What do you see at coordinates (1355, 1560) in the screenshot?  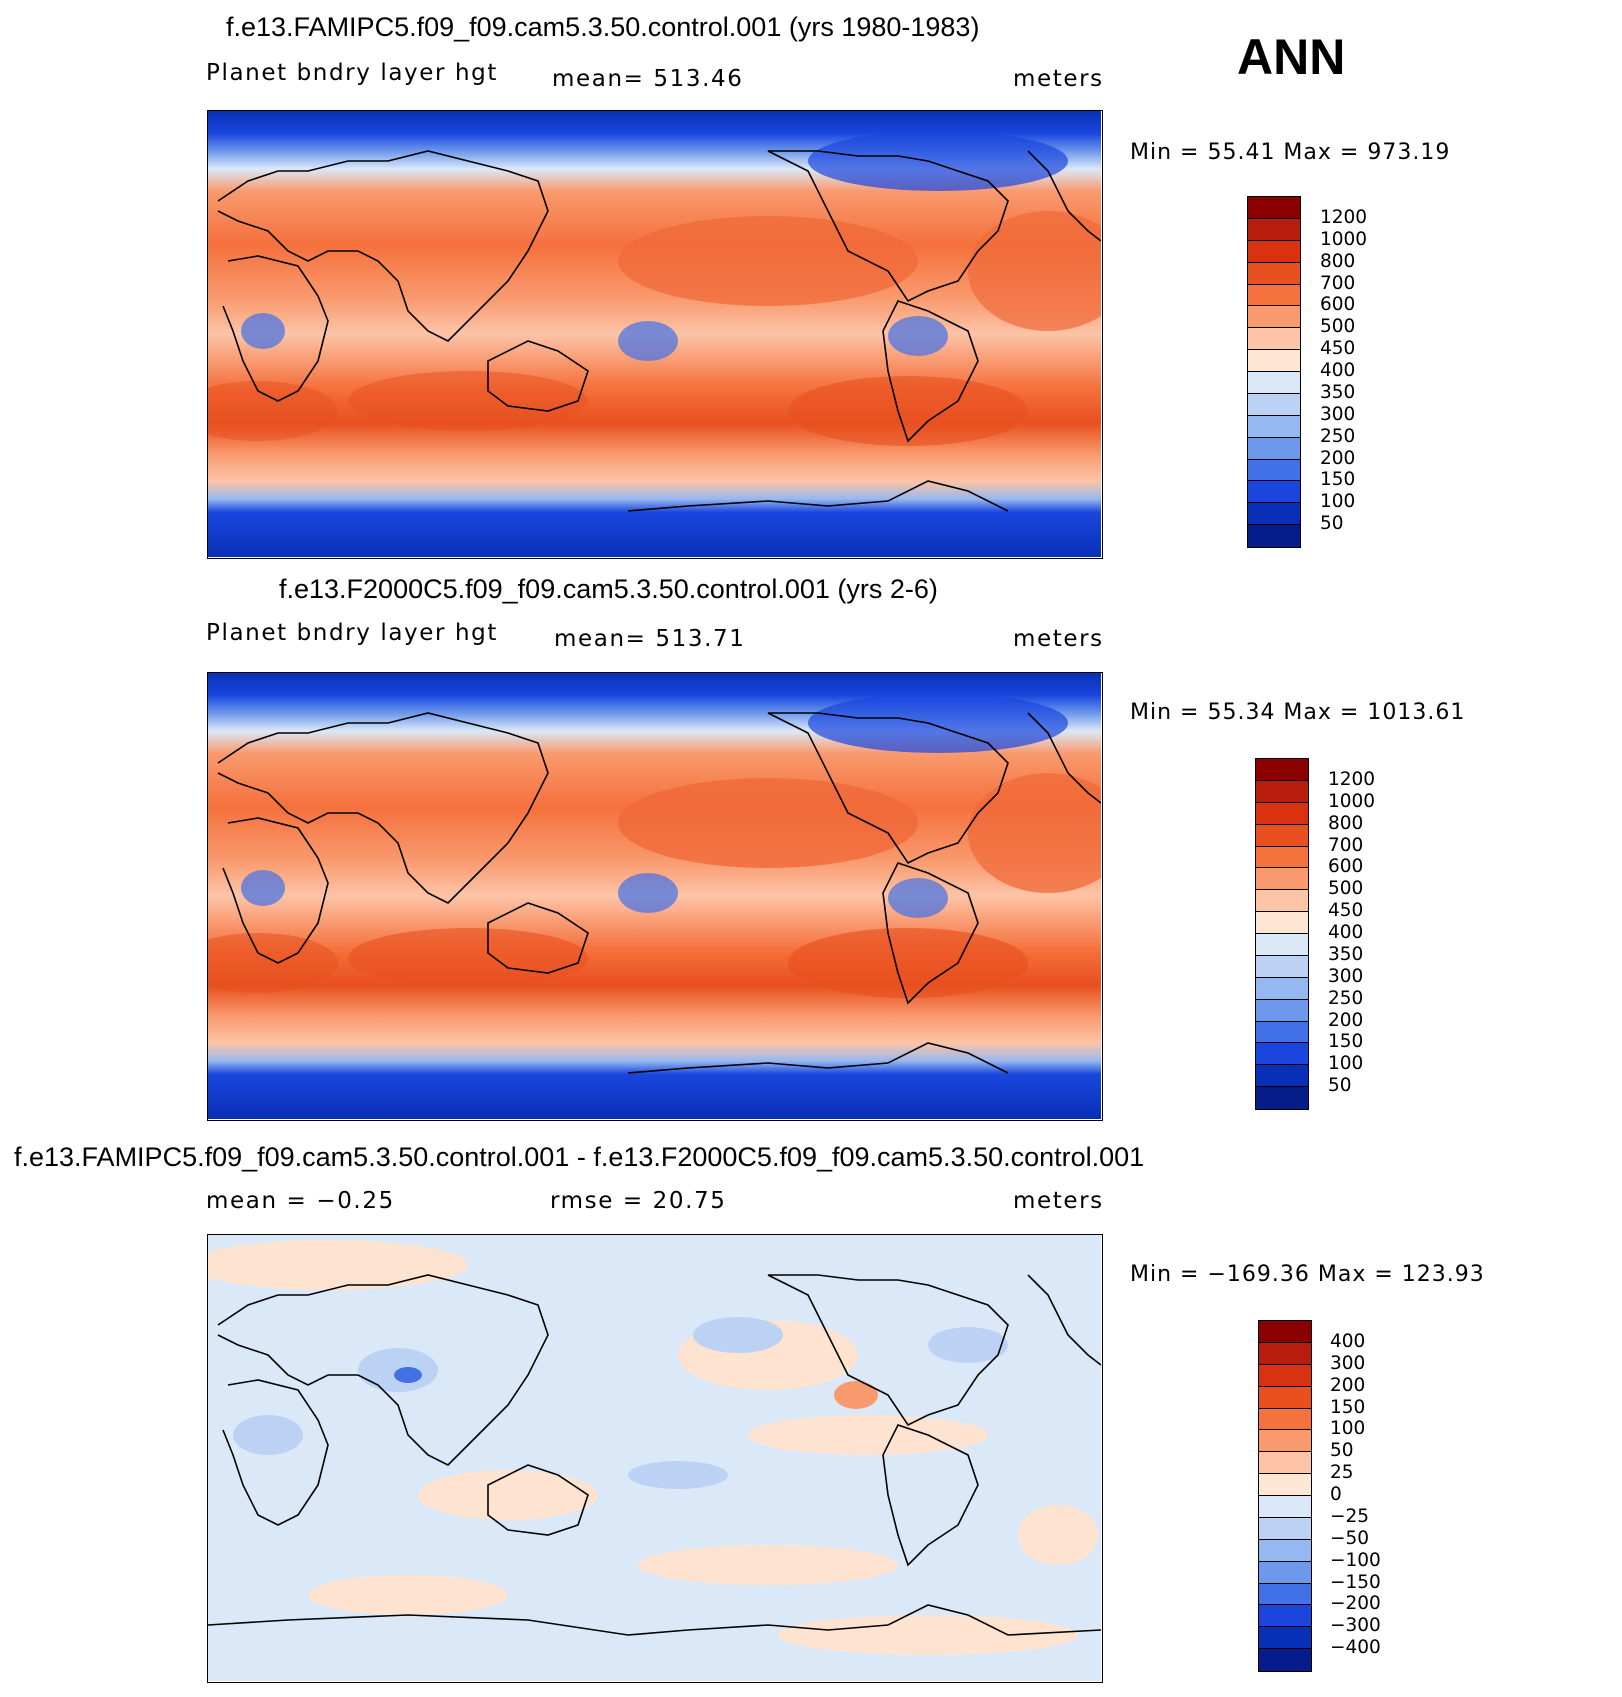 I see `colorbar-tick-label: −100` at bounding box center [1355, 1560].